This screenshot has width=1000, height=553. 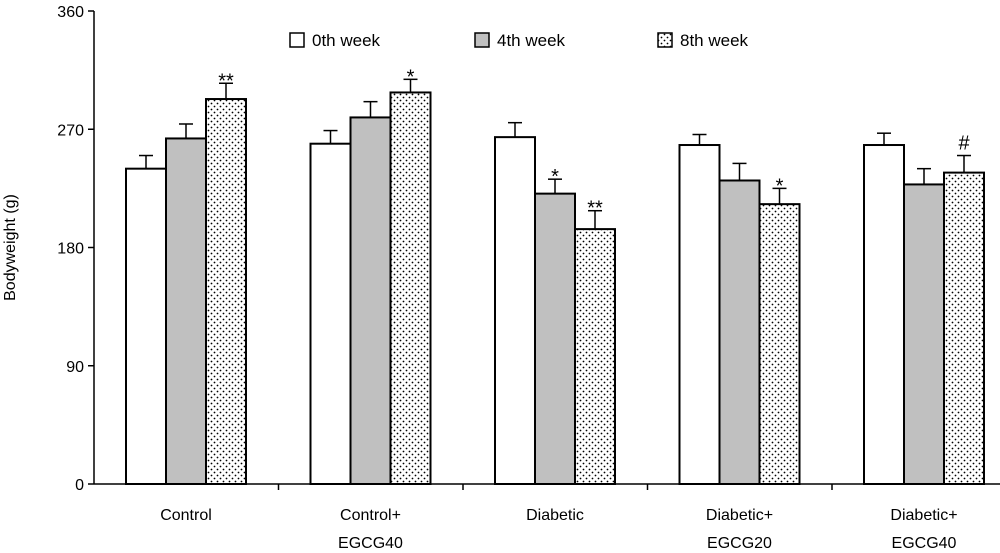 I want to click on y-tick-label: 180, so click(x=70, y=249).